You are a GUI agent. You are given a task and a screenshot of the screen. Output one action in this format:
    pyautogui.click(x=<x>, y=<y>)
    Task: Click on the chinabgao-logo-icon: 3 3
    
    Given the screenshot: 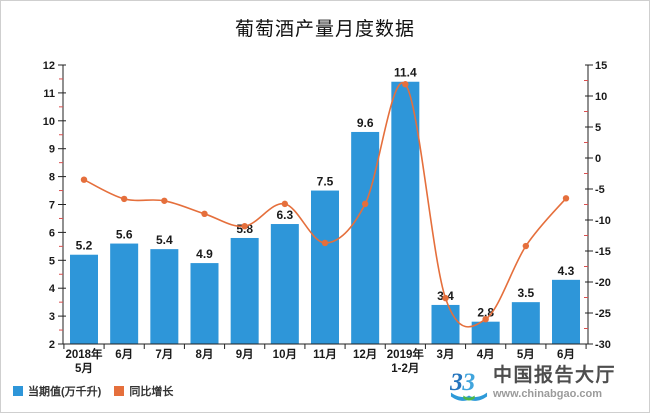 What is the action you would take?
    pyautogui.click(x=469, y=384)
    